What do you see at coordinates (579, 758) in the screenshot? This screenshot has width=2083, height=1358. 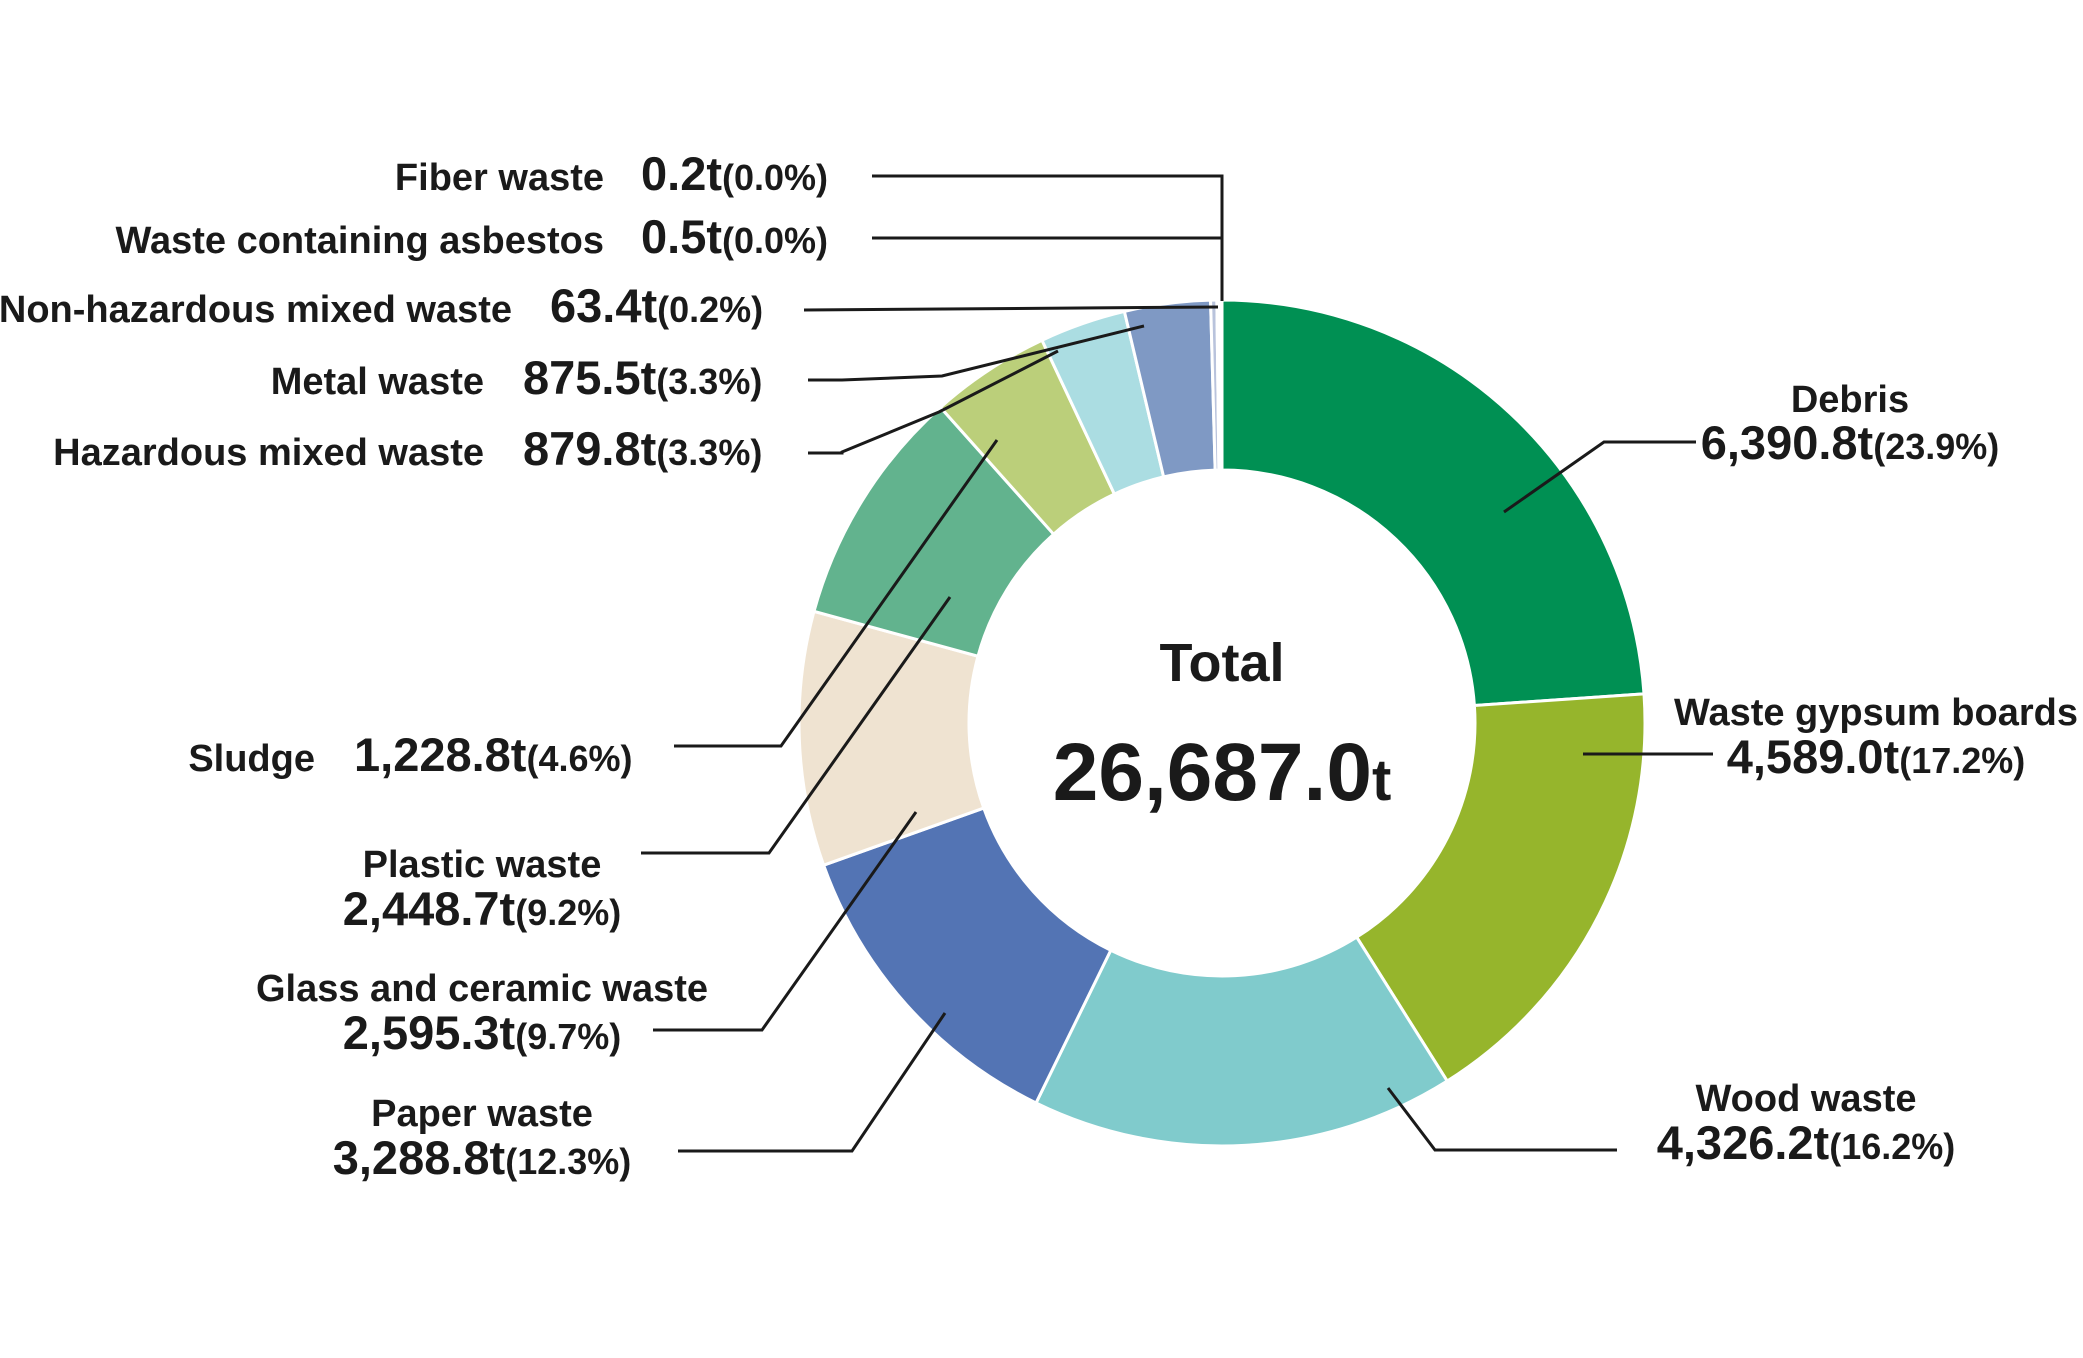 I see `slice-pct-sludge: (4.6%)` at bounding box center [579, 758].